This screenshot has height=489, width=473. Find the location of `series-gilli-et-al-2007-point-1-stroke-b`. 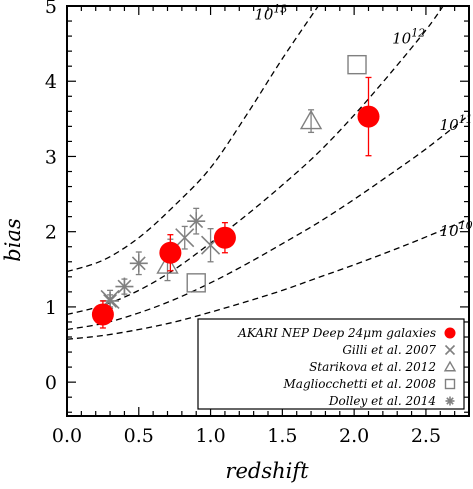

series-gilli-et-al-2007-point-1-stroke-b is located at coordinates (185, 238).